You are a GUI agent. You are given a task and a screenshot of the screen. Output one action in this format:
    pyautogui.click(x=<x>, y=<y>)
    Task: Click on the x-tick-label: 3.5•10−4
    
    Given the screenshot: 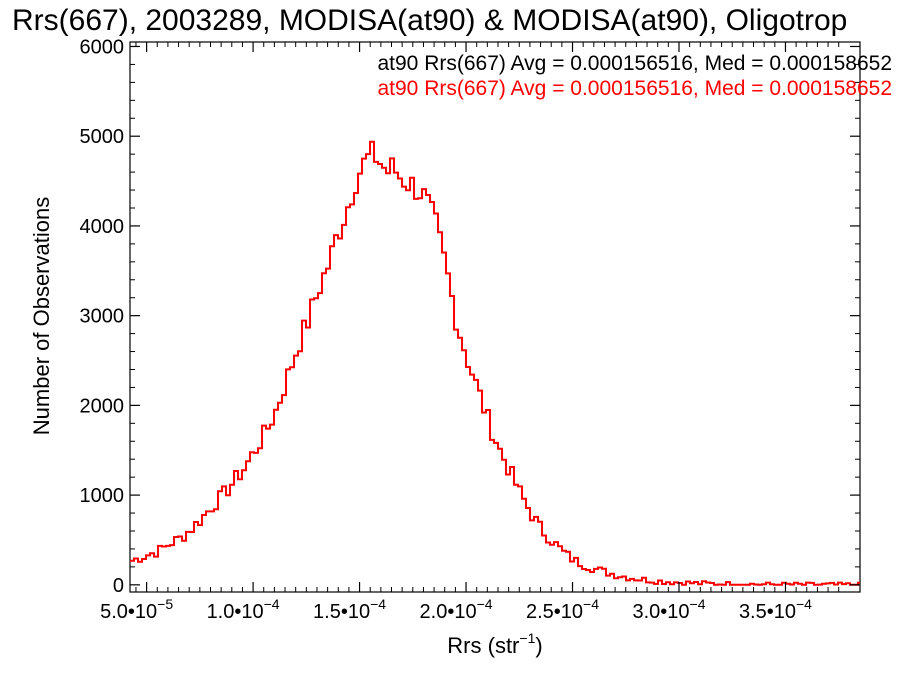 What is the action you would take?
    pyautogui.click(x=775, y=609)
    